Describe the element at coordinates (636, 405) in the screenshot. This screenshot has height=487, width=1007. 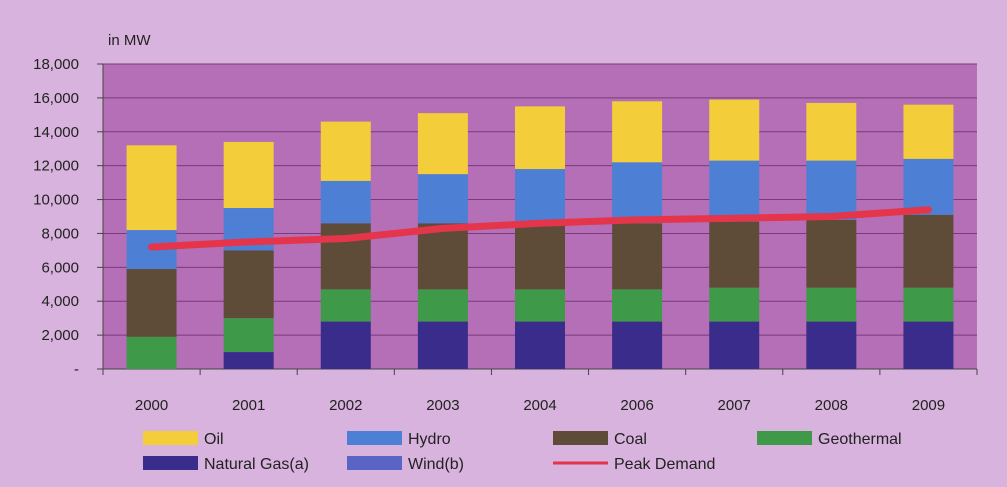
I see `x-tick-label: 2006` at that location.